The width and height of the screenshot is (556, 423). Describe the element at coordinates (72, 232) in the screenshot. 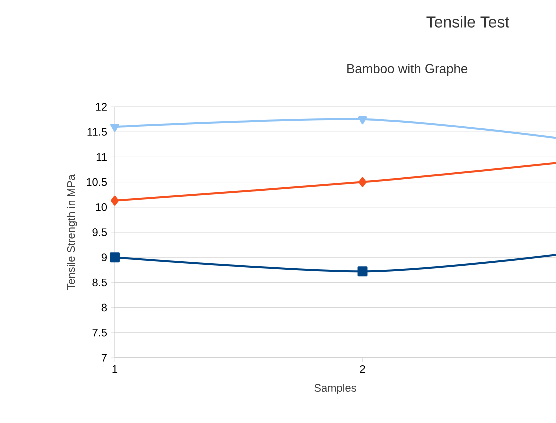

I see `y-axis-title: Tensile Strength in MPa` at that location.